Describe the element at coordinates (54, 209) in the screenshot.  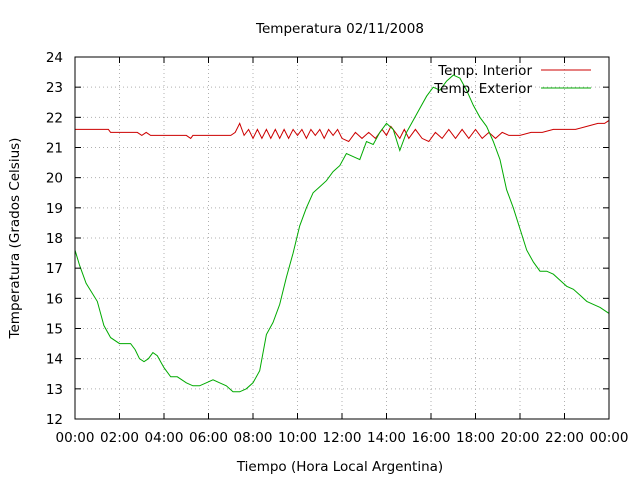
I see `y-tick-label: 19` at that location.